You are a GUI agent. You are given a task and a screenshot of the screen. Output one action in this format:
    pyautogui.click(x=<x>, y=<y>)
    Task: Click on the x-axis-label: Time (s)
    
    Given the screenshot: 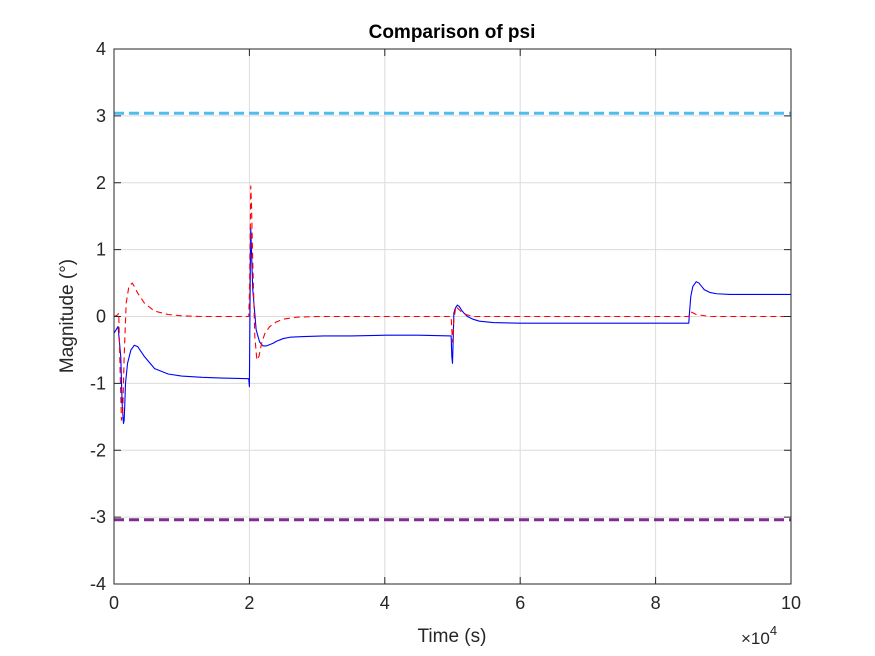 What is the action you would take?
    pyautogui.click(x=452, y=636)
    